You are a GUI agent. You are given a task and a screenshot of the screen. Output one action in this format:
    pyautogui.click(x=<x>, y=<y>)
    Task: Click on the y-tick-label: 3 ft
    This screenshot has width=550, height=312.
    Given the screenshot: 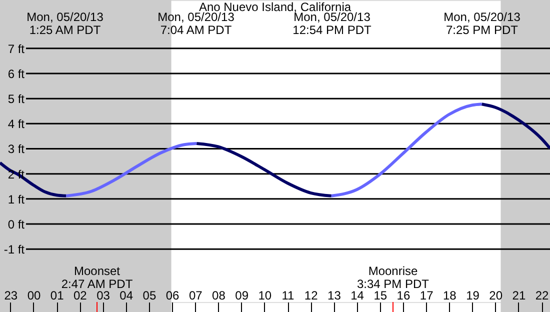 What is the action you would take?
    pyautogui.click(x=17, y=149)
    